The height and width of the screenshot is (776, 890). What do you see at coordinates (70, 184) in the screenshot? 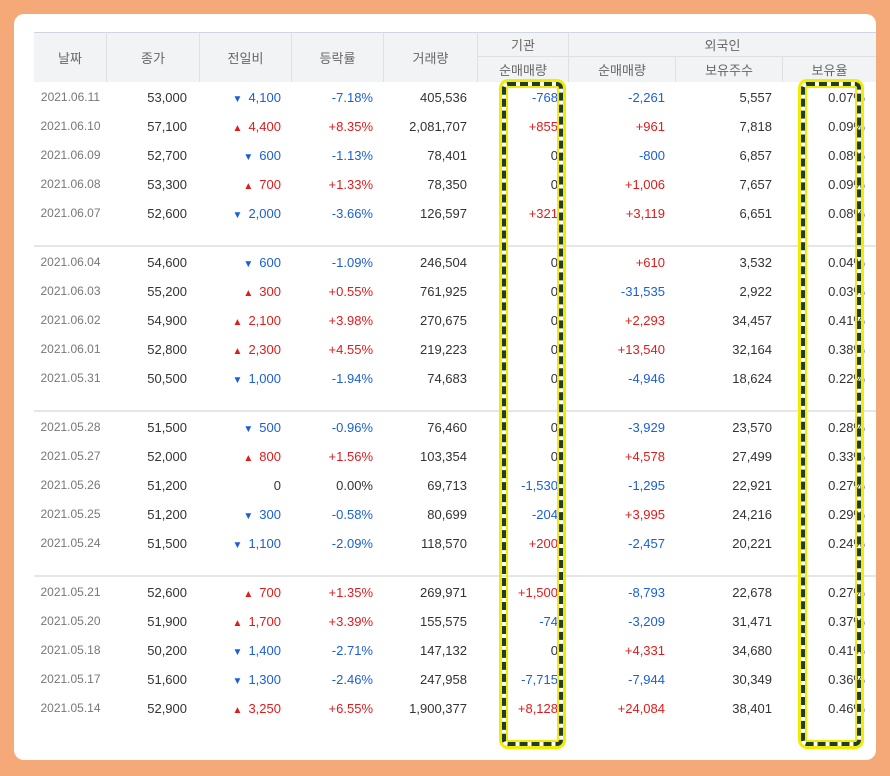
I see `cell-date: 2021.06.08` at bounding box center [70, 184].